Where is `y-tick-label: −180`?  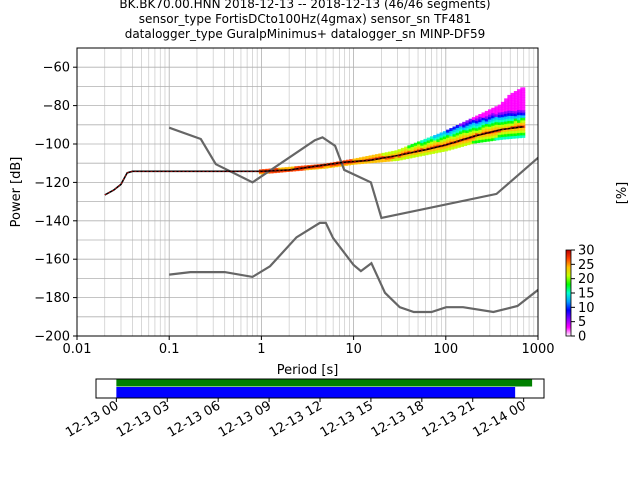
y-tick-label: −180 is located at coordinates (52, 298).